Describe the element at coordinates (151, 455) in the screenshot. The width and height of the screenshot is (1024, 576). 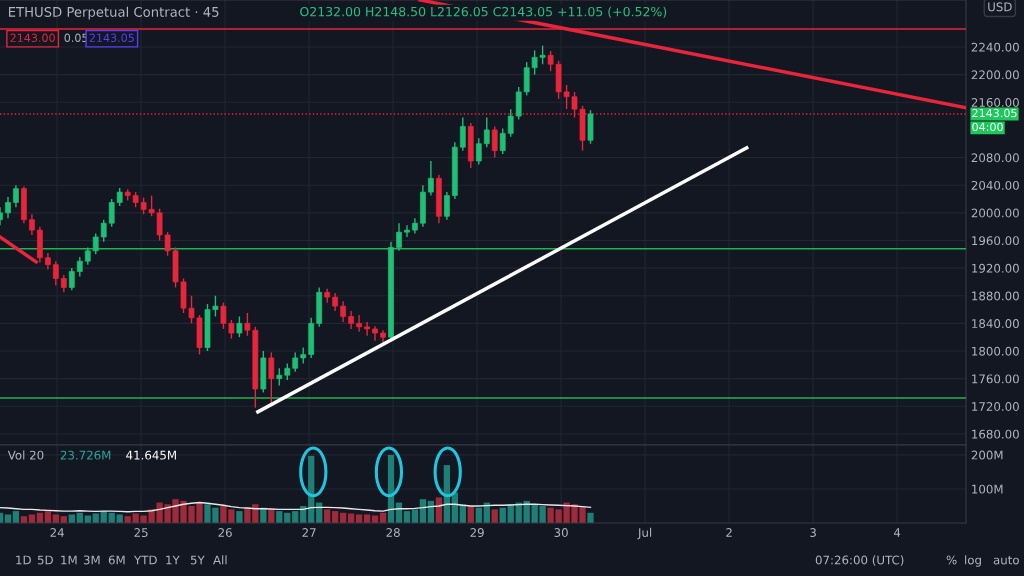
I see `annotation: 41.645M` at that location.